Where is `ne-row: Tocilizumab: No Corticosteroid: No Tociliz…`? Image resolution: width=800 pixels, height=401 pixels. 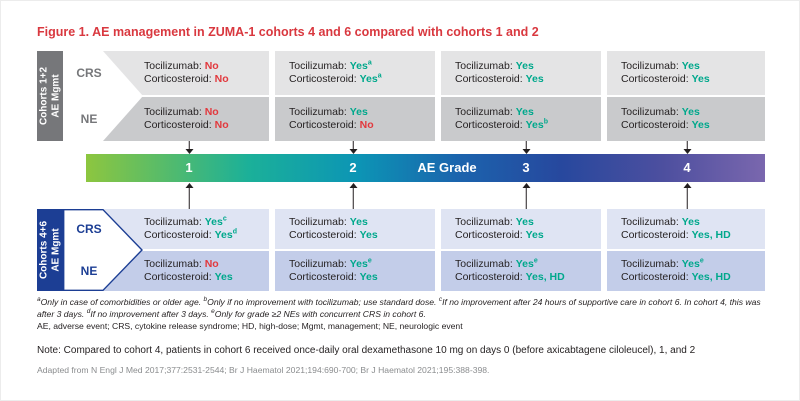
ne-row: Tocilizumab: No Corticosteroid: No Tociliz… is located at coordinates (414, 119).